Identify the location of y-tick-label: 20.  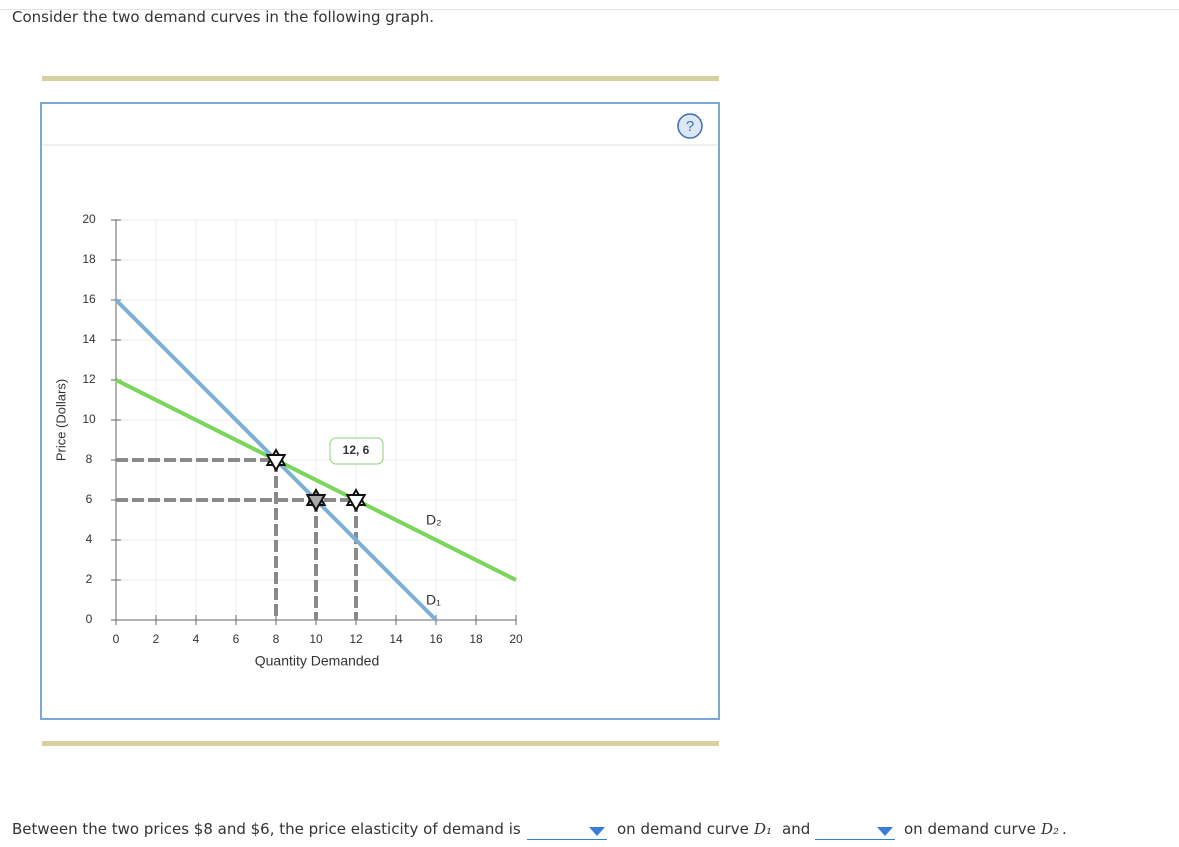
(89, 219).